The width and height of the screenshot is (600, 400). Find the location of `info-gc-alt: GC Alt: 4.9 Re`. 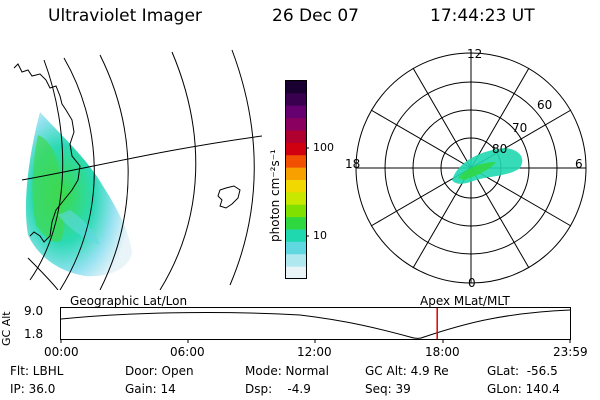

info-gc-alt: GC Alt: 4.9 Re is located at coordinates (407, 371).